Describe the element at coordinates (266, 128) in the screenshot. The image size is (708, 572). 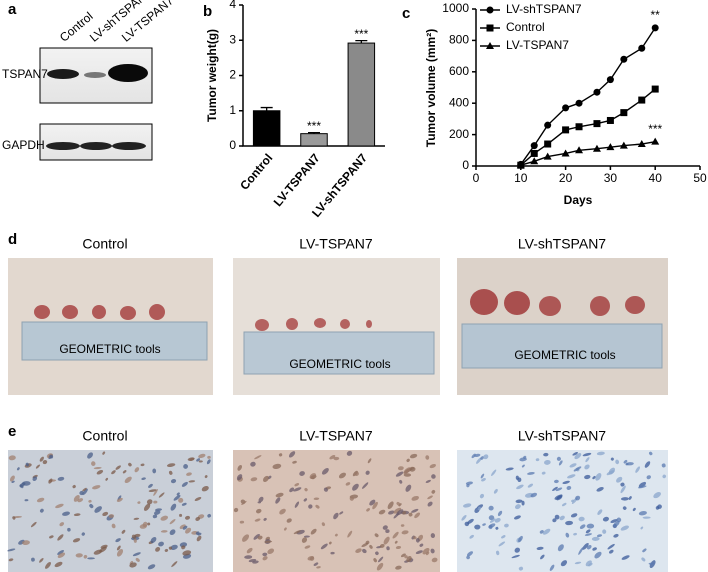
I see `bar` at that location.